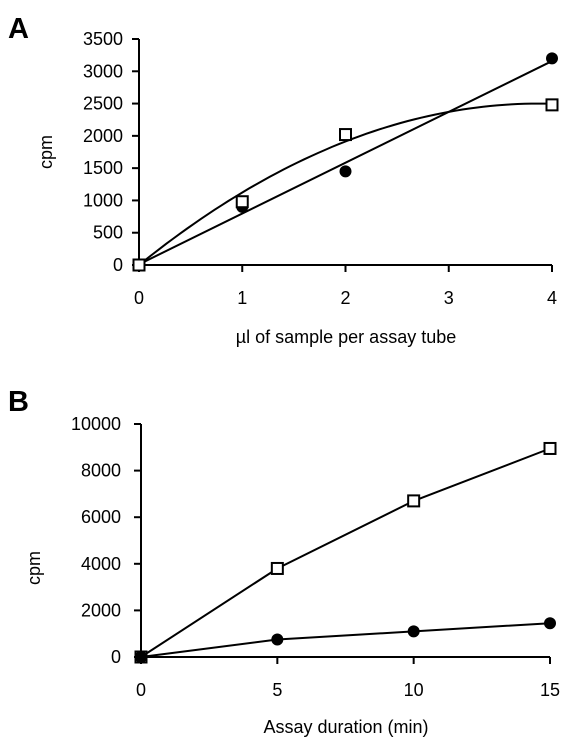  I want to click on panel-b-series-circle-line, so click(345, 640).